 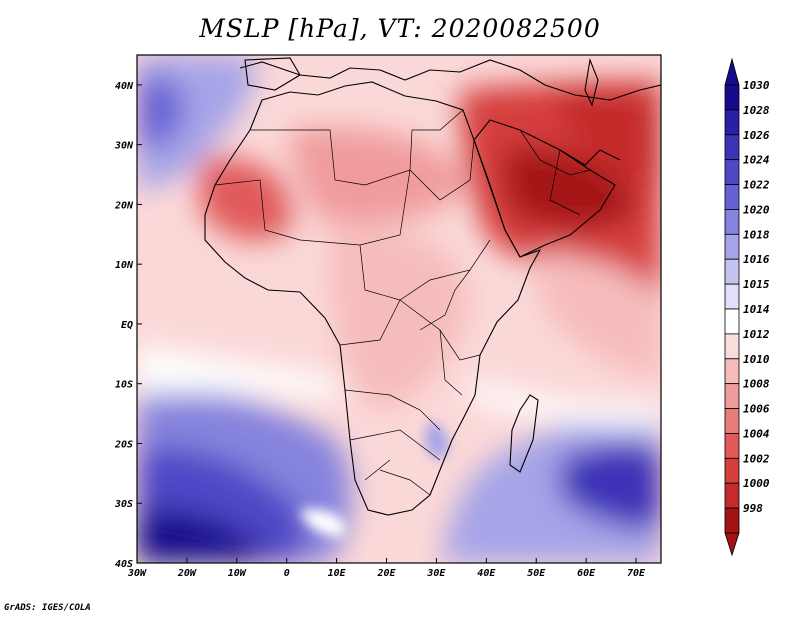 What do you see at coordinates (246, 199) in the screenshot?
I see `low-sahara-west` at bounding box center [246, 199].